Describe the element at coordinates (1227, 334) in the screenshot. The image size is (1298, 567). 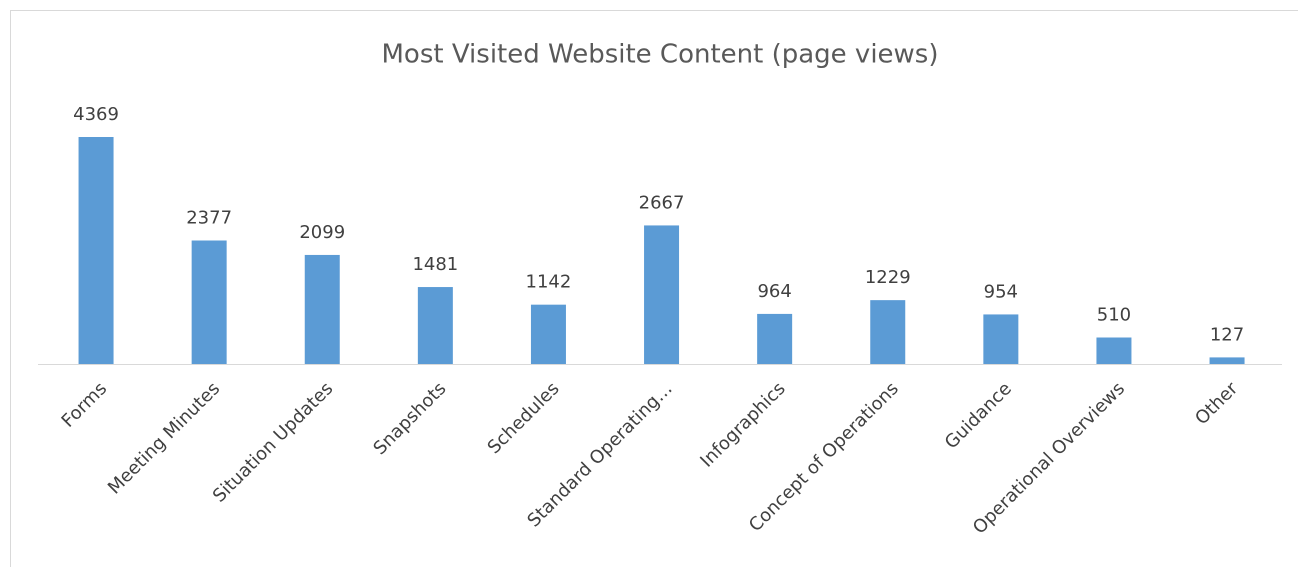
I see `data-label: 127` at that location.